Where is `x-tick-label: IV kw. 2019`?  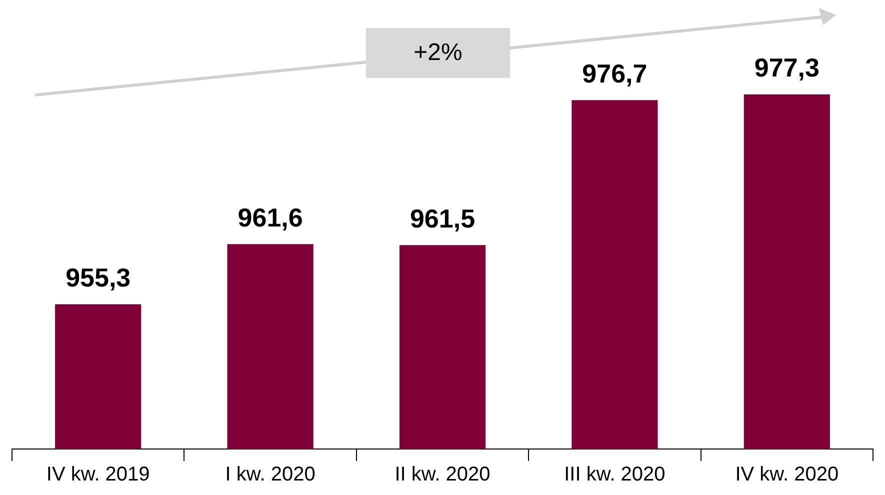 x-tick-label: IV kw. 2019 is located at coordinates (98, 475).